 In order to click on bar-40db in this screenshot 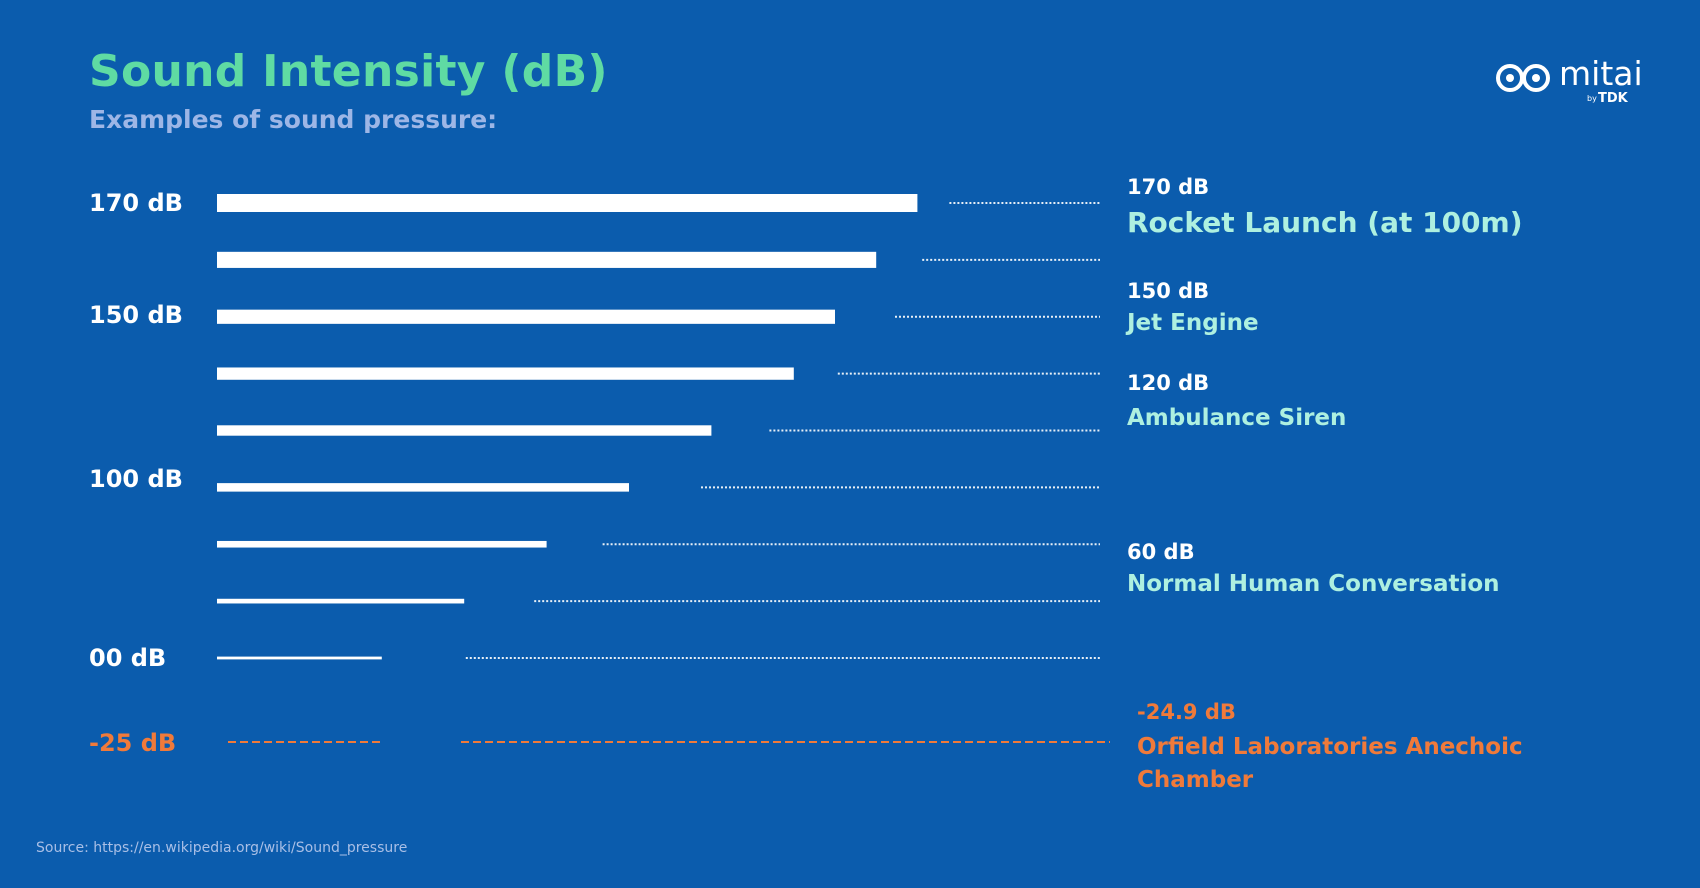, I will do `click(299, 658)`.